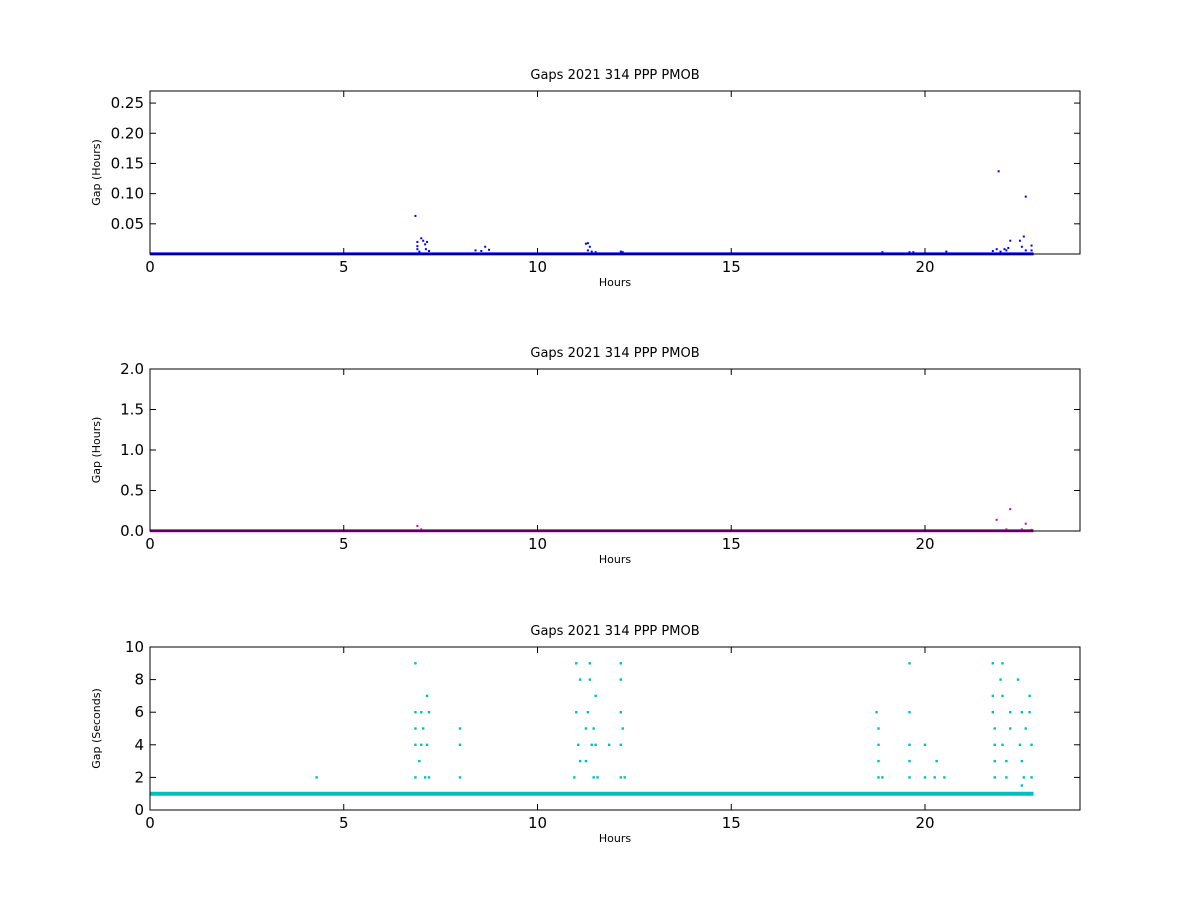  What do you see at coordinates (127, 103) in the screenshot?
I see `y-tick-label: 0.25` at bounding box center [127, 103].